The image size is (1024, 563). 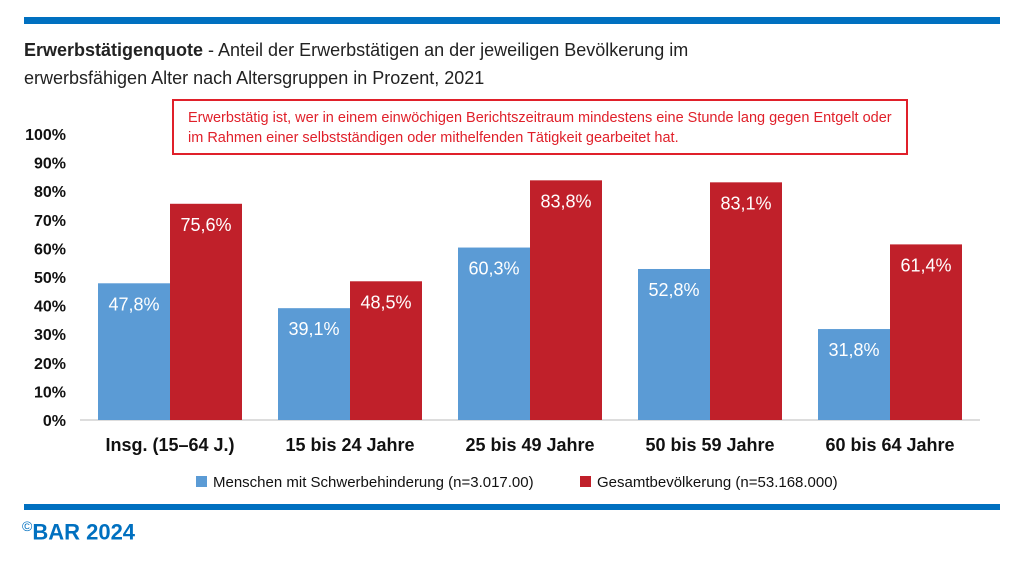 I want to click on x-tick-label: 15 bis 24 Jahre, so click(x=349, y=445).